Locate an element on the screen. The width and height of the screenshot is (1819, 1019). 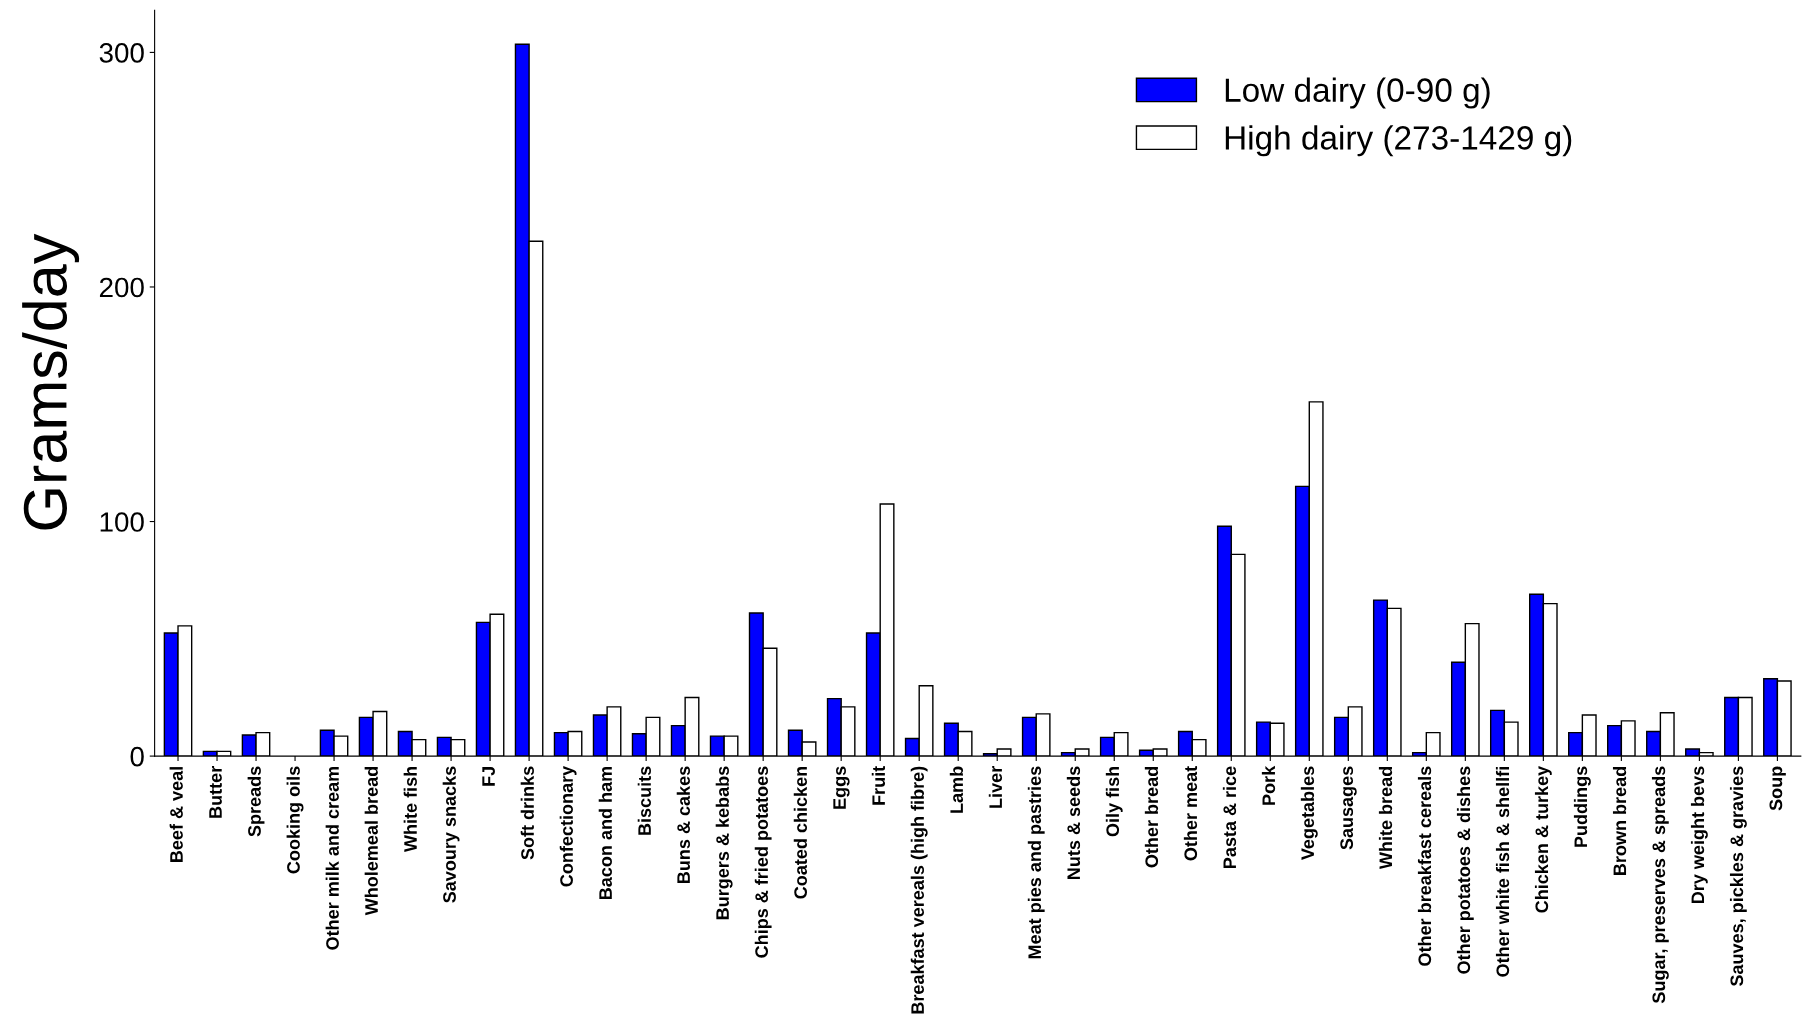
x-tick-label: Beef & veal is located at coordinates (176, 814).